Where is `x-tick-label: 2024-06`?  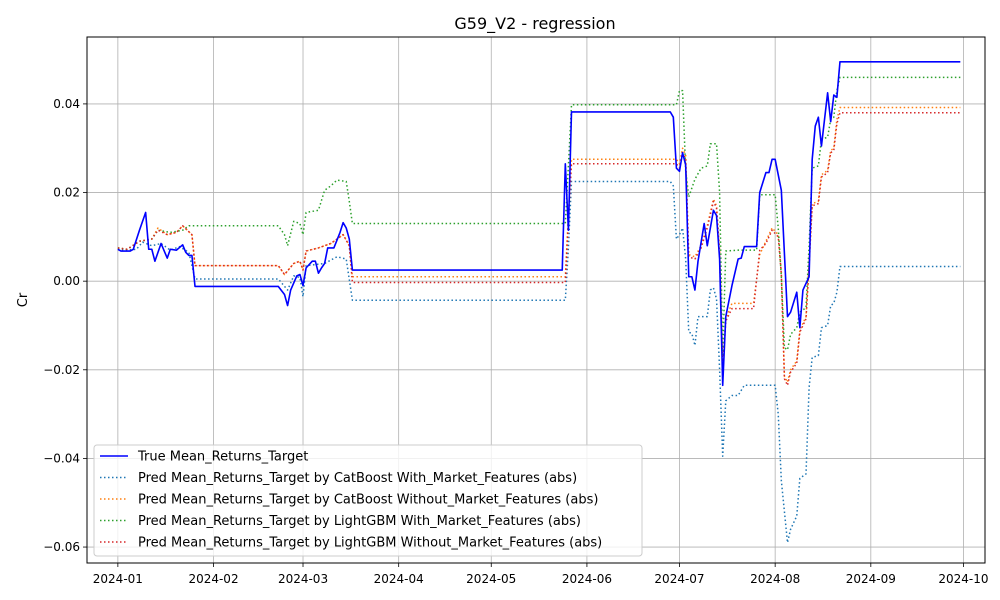 x-tick-label: 2024-06 is located at coordinates (587, 579).